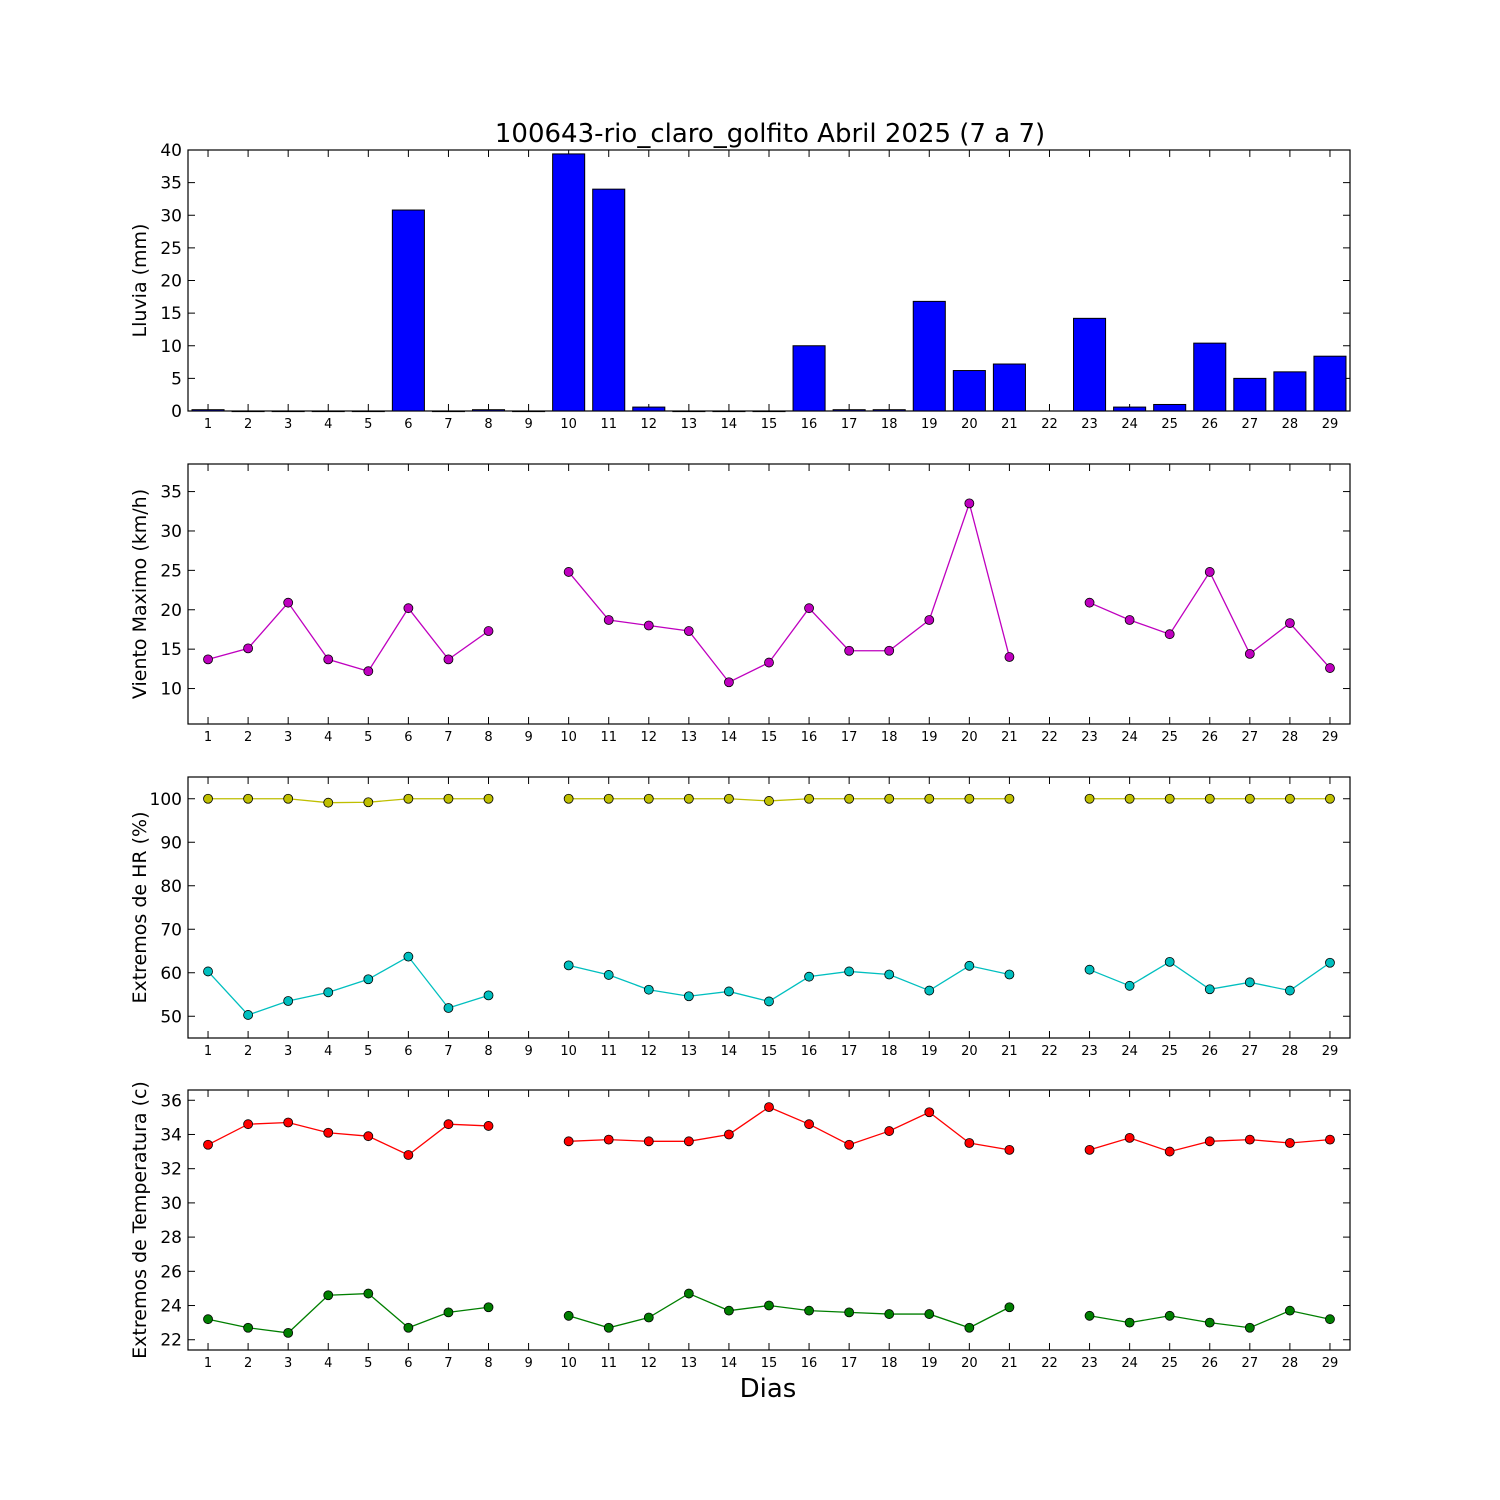  I want to click on y-tick-label: 10, so click(171, 690).